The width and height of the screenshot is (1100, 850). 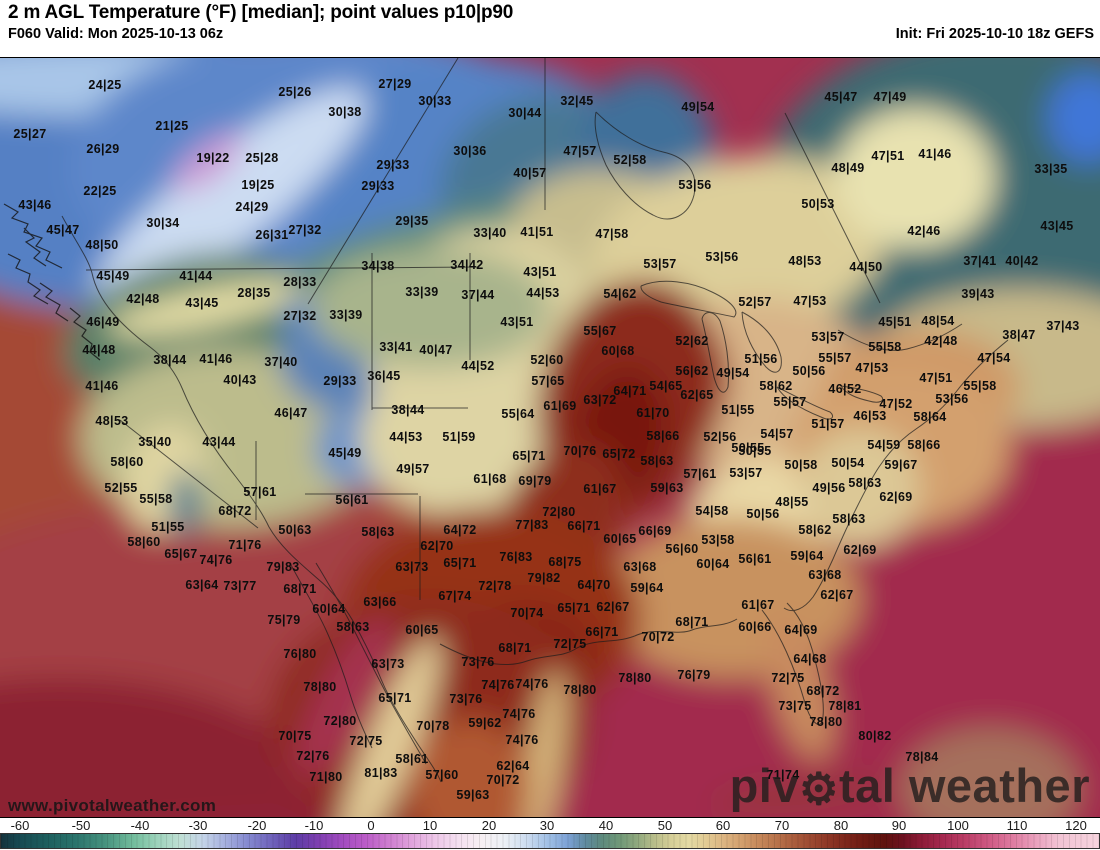 What do you see at coordinates (818, 204) in the screenshot?
I see `point-value: 50|53` at bounding box center [818, 204].